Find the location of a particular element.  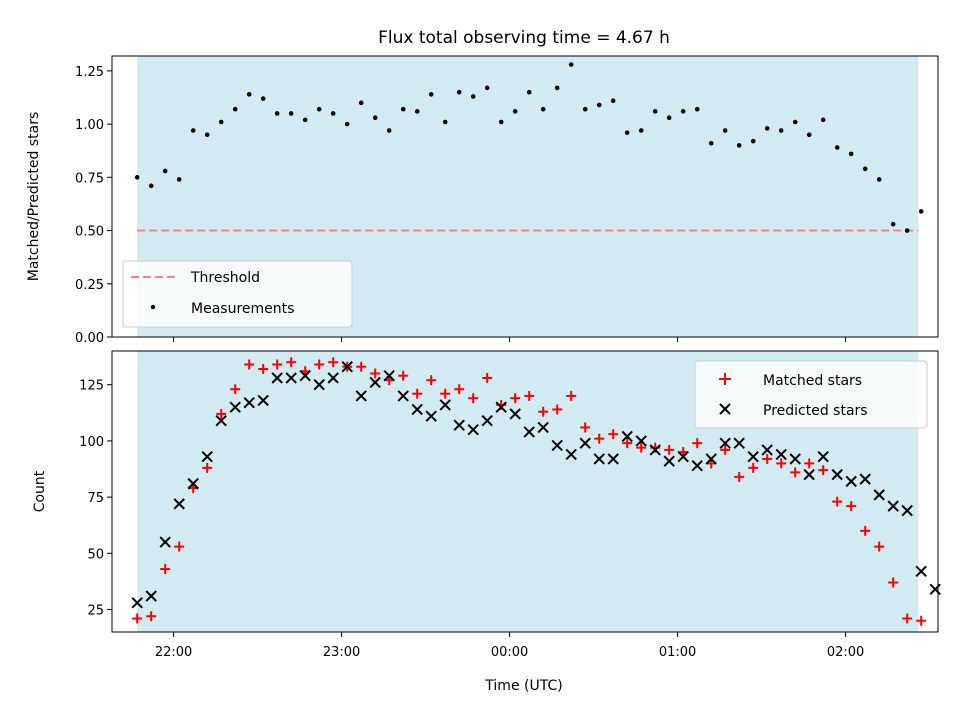

top-ytick-label: 0.50 is located at coordinates (89, 232).